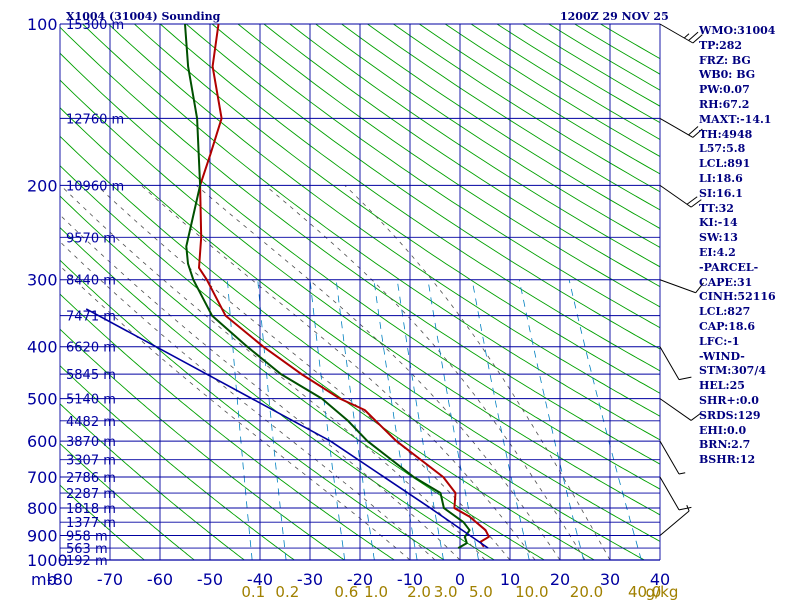 The width and height of the screenshot is (800, 600). I want to click on pressure-tick-label: 200, so click(42, 185).